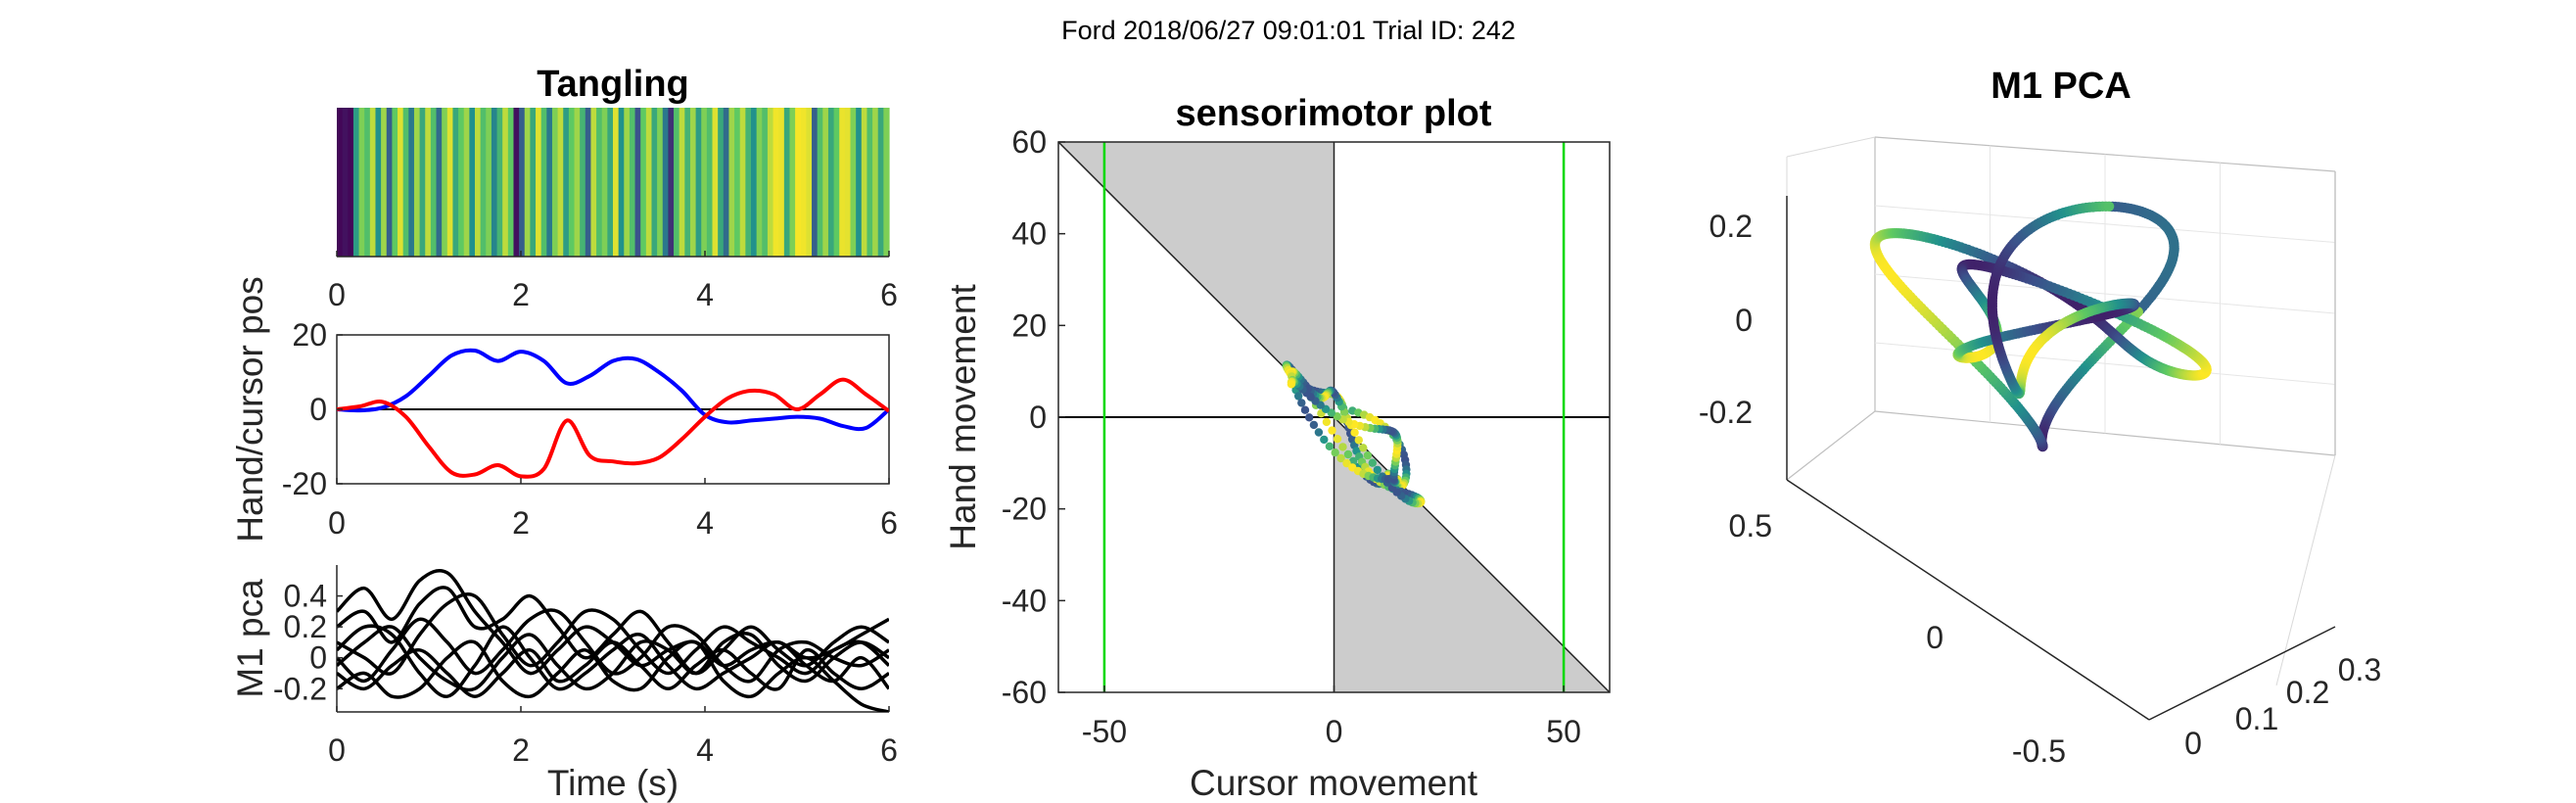  What do you see at coordinates (1334, 732) in the screenshot?
I see `sensorimotor-x-tick-label: 0` at bounding box center [1334, 732].